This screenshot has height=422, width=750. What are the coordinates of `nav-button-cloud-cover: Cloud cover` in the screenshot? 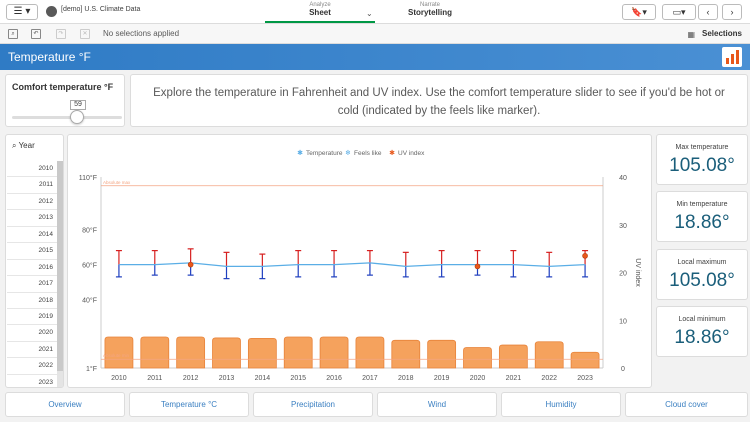 It's located at (686, 404).